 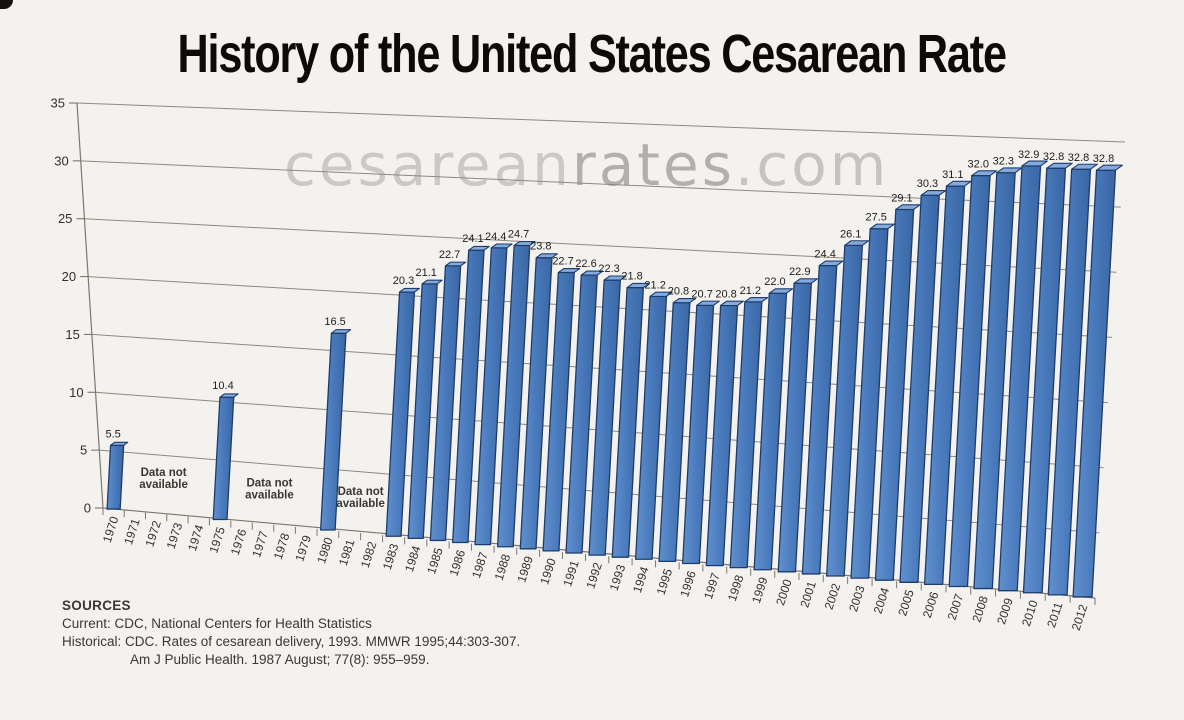 What do you see at coordinates (111, 529) in the screenshot?
I see `x-axis-label-1970: 1970` at bounding box center [111, 529].